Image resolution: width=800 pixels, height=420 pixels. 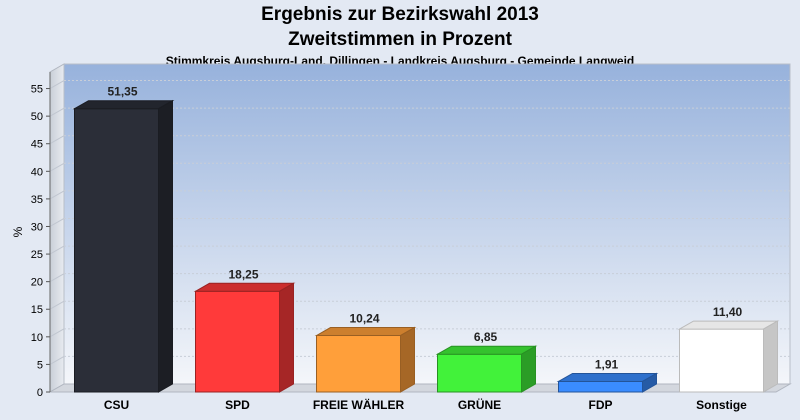 I want to click on bar-gr-ne, so click(x=486, y=369).